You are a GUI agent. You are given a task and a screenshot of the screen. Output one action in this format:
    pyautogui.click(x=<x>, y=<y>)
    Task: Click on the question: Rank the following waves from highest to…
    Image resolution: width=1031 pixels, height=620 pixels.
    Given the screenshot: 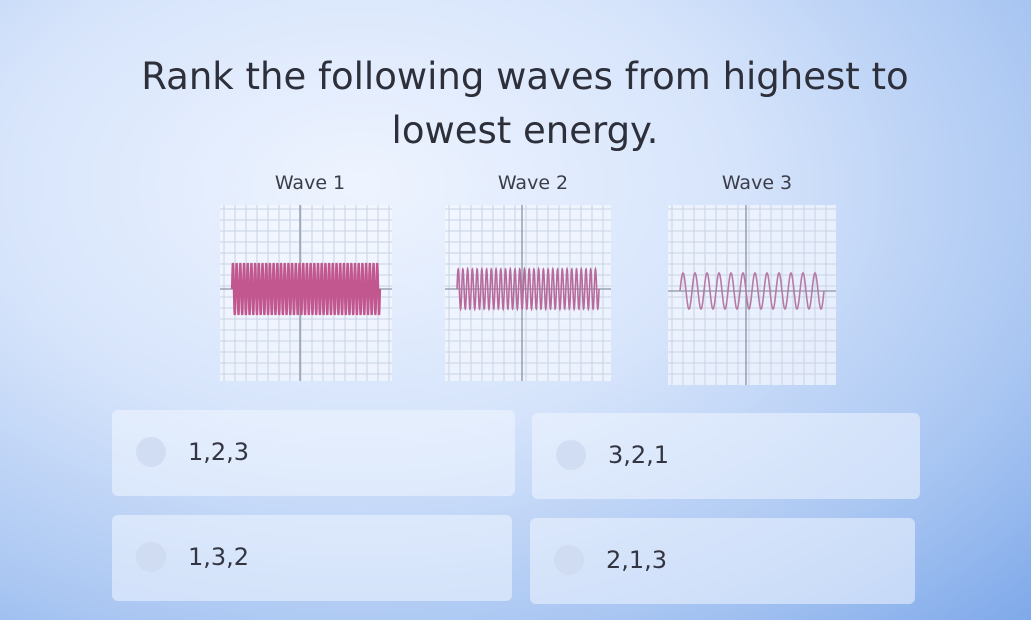 What is the action you would take?
    pyautogui.click(x=525, y=103)
    